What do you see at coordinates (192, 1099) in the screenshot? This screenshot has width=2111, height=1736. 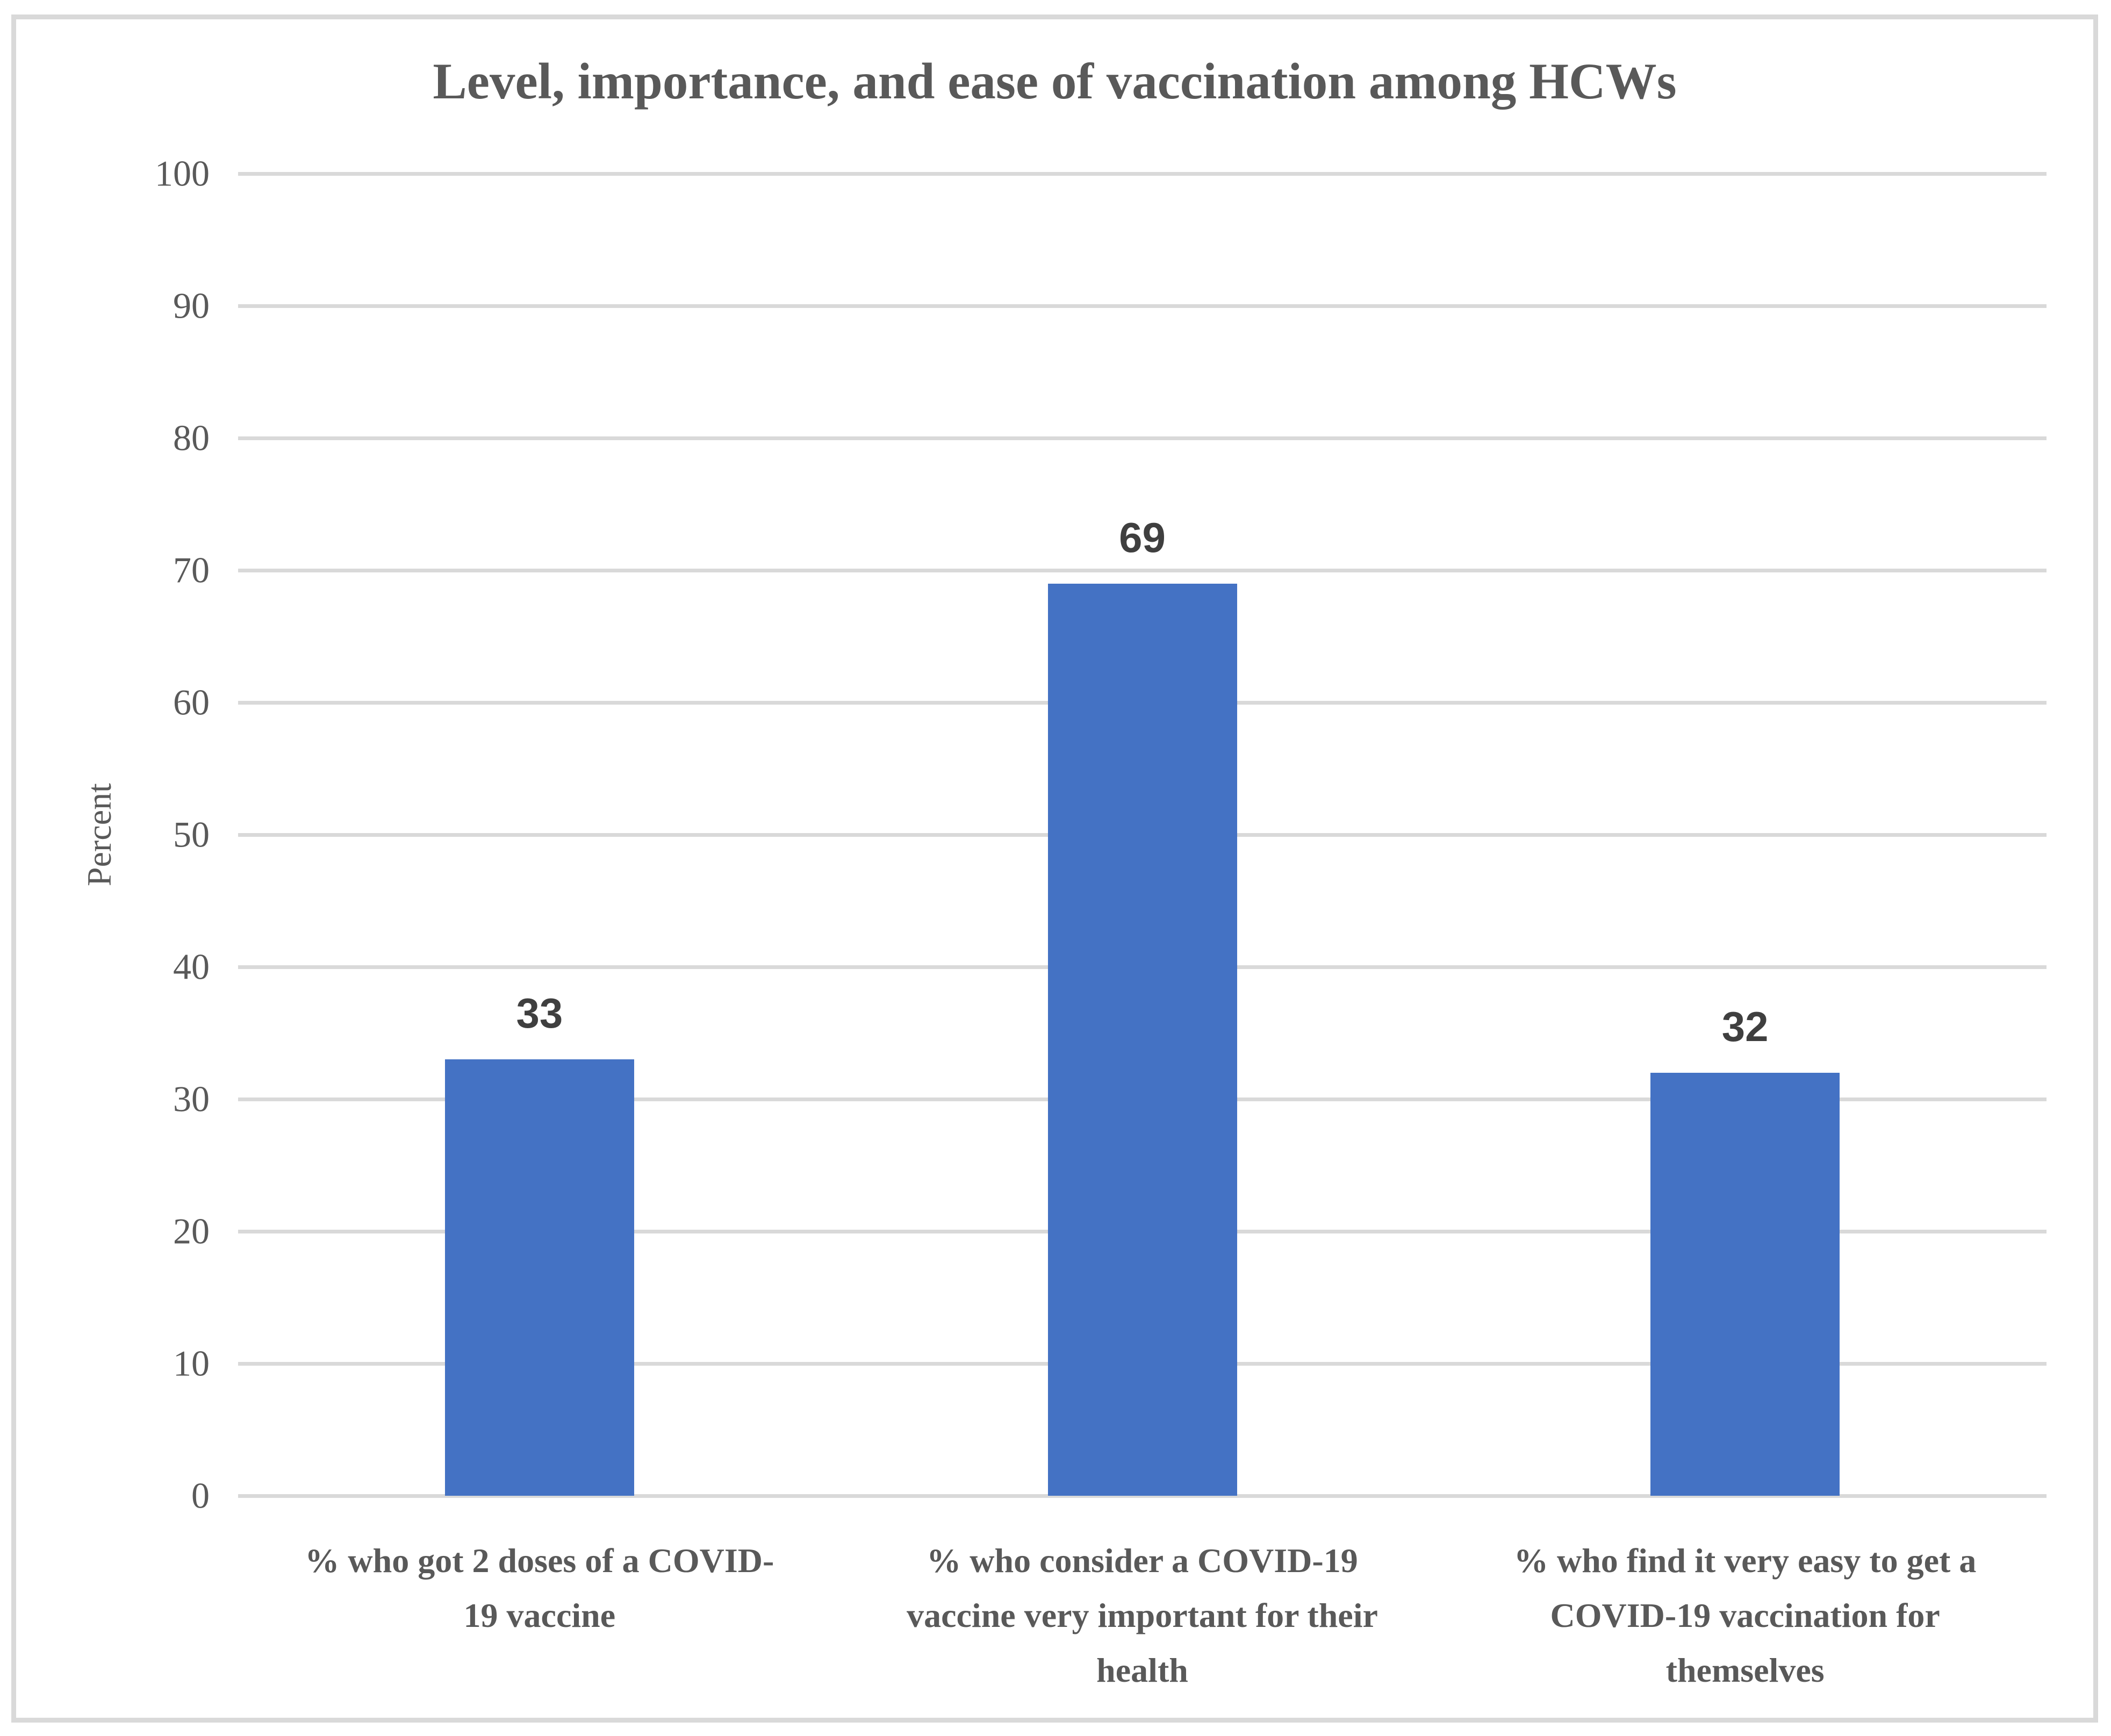 I see `y-tick-label-30: 30` at bounding box center [192, 1099].